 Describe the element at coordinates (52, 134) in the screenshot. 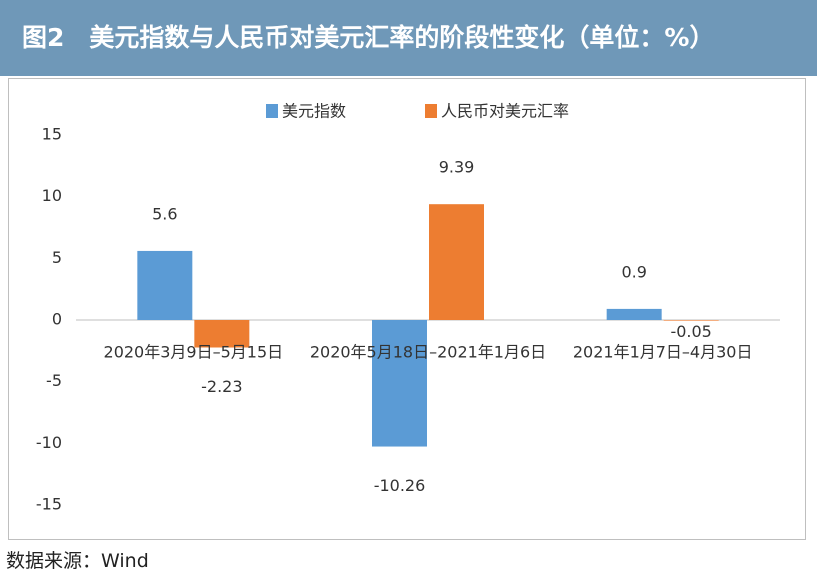

I see `y-tick-label: 15` at that location.